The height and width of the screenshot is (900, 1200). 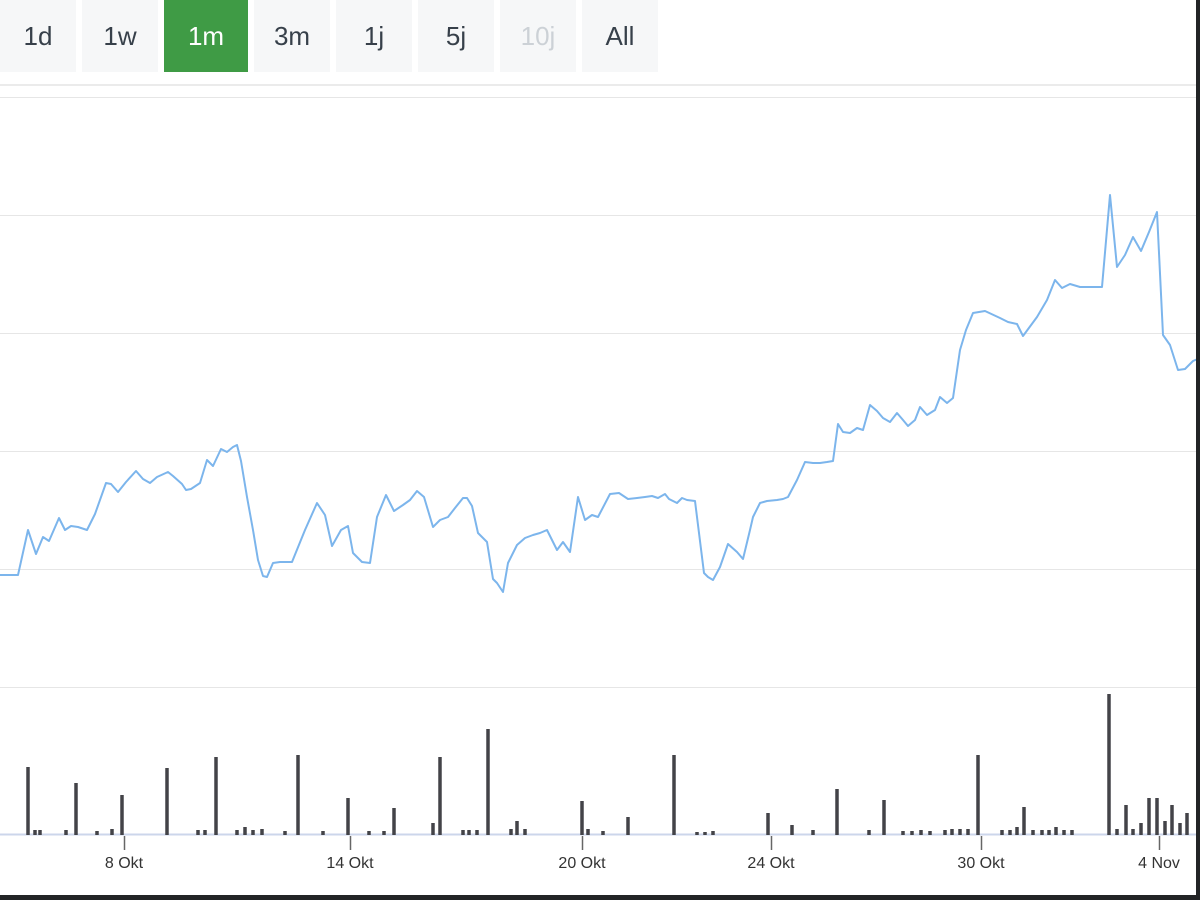 What do you see at coordinates (771, 863) in the screenshot?
I see `x-axis-label: 24 Okt` at bounding box center [771, 863].